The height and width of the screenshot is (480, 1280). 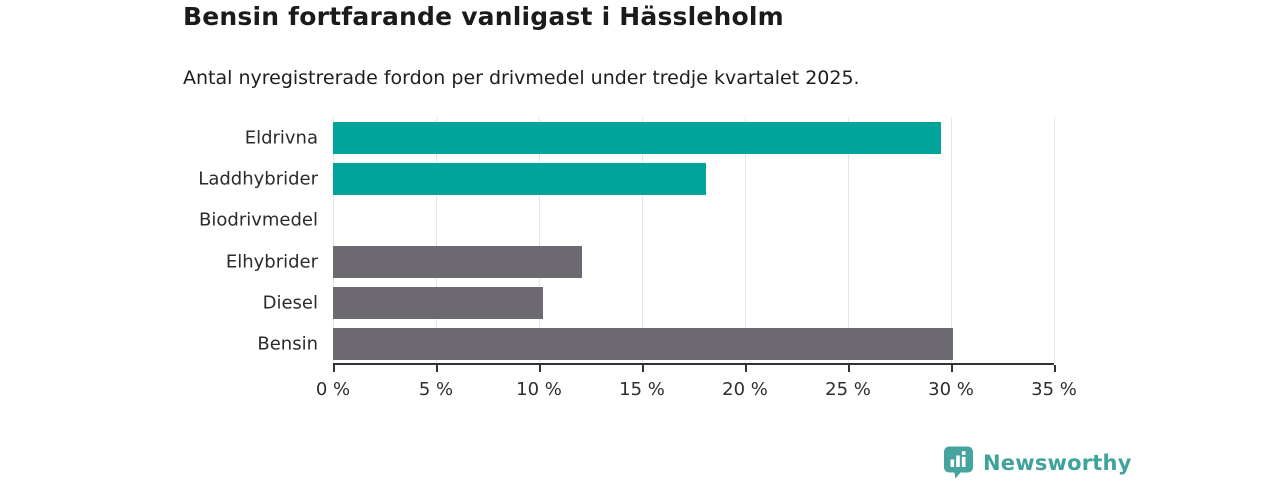 What do you see at coordinates (848, 389) in the screenshot?
I see `x-axis-tick-label: 25 %` at bounding box center [848, 389].